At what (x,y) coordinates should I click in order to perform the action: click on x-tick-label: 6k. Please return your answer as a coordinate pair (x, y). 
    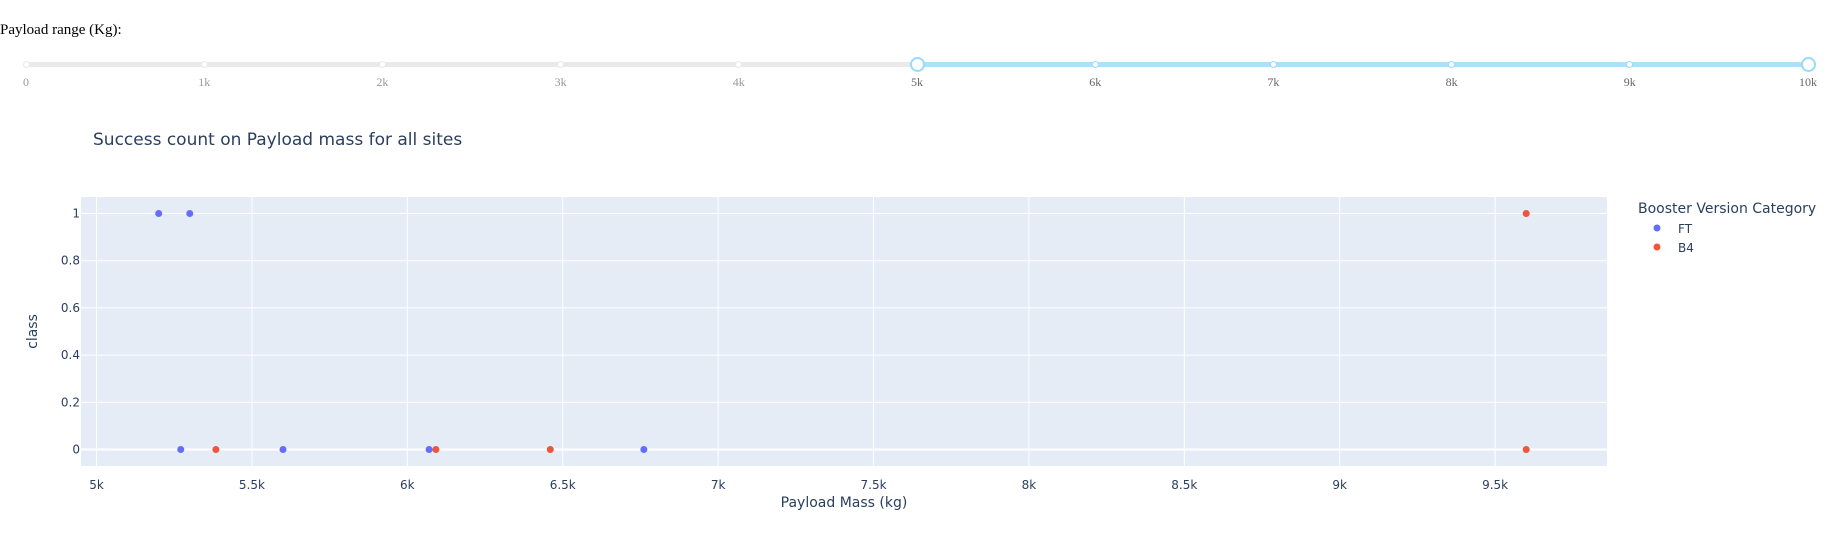
    Looking at the image, I should click on (407, 485).